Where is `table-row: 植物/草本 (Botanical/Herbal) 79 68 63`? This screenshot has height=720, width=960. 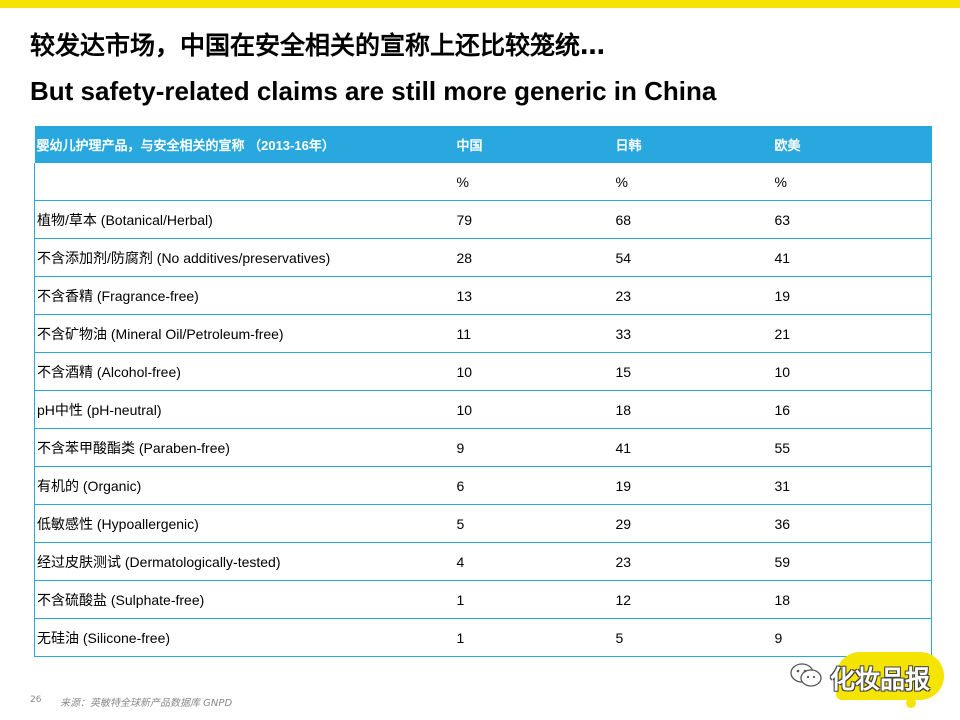 table-row: 植物/草本 (Botanical/Herbal) 79 68 63 is located at coordinates (483, 219).